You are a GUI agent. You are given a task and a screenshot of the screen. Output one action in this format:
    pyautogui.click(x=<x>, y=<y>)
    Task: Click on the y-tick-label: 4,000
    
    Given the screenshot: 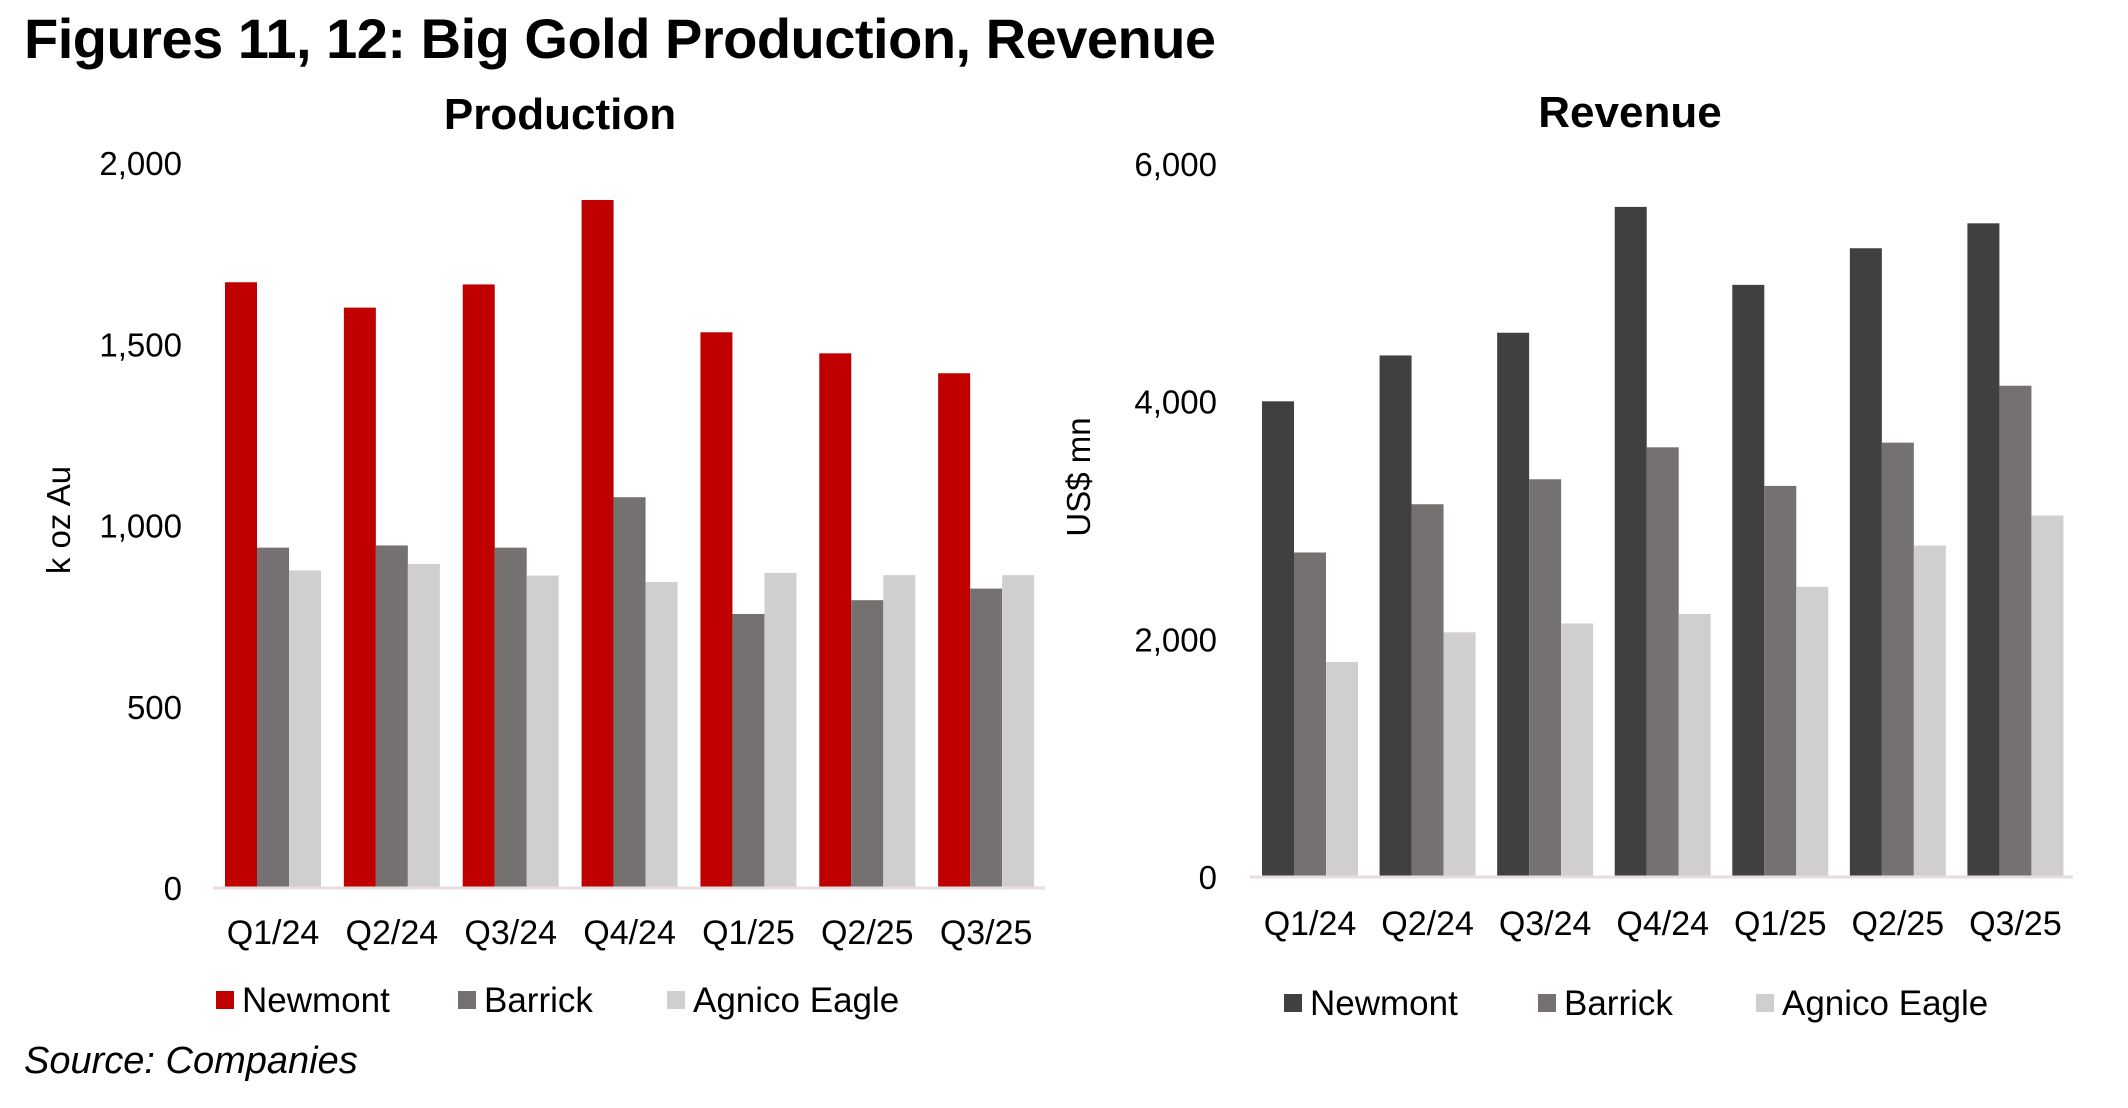 What is the action you would take?
    pyautogui.click(x=1175, y=402)
    